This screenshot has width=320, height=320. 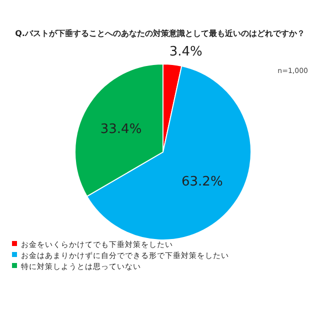 What do you see at coordinates (121, 129) in the screenshot?
I see `data-label: 33.4%` at bounding box center [121, 129].